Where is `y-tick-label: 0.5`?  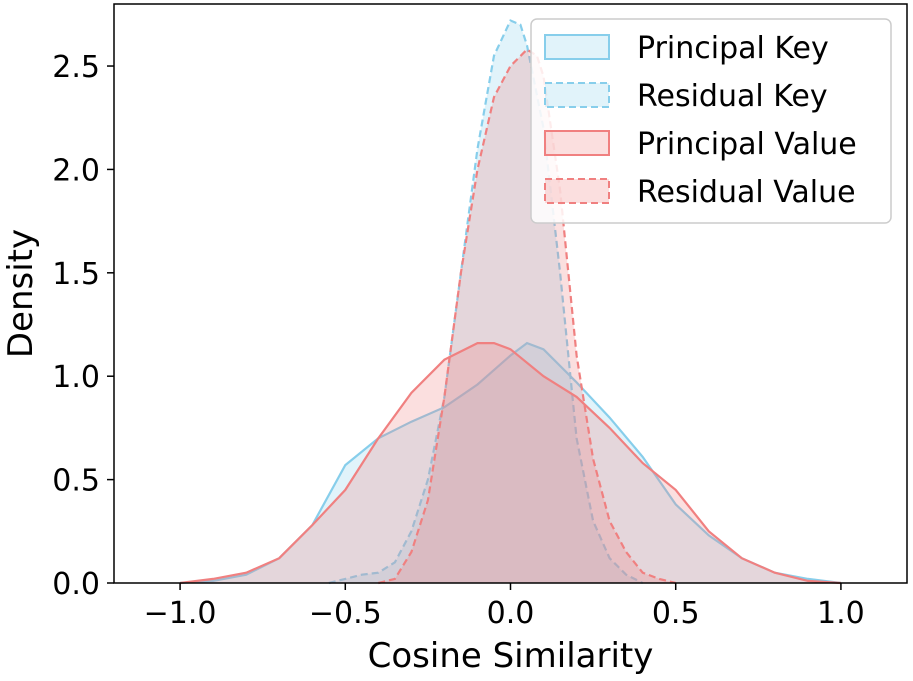
y-tick-label: 0.5 is located at coordinates (76, 481).